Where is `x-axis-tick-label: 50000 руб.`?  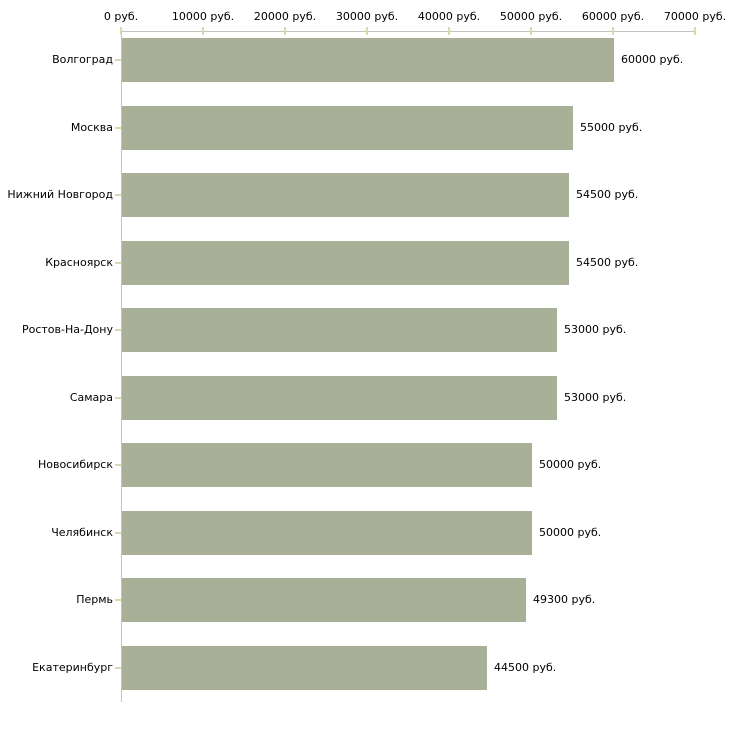
x-axis-tick-label: 50000 руб. is located at coordinates (531, 16).